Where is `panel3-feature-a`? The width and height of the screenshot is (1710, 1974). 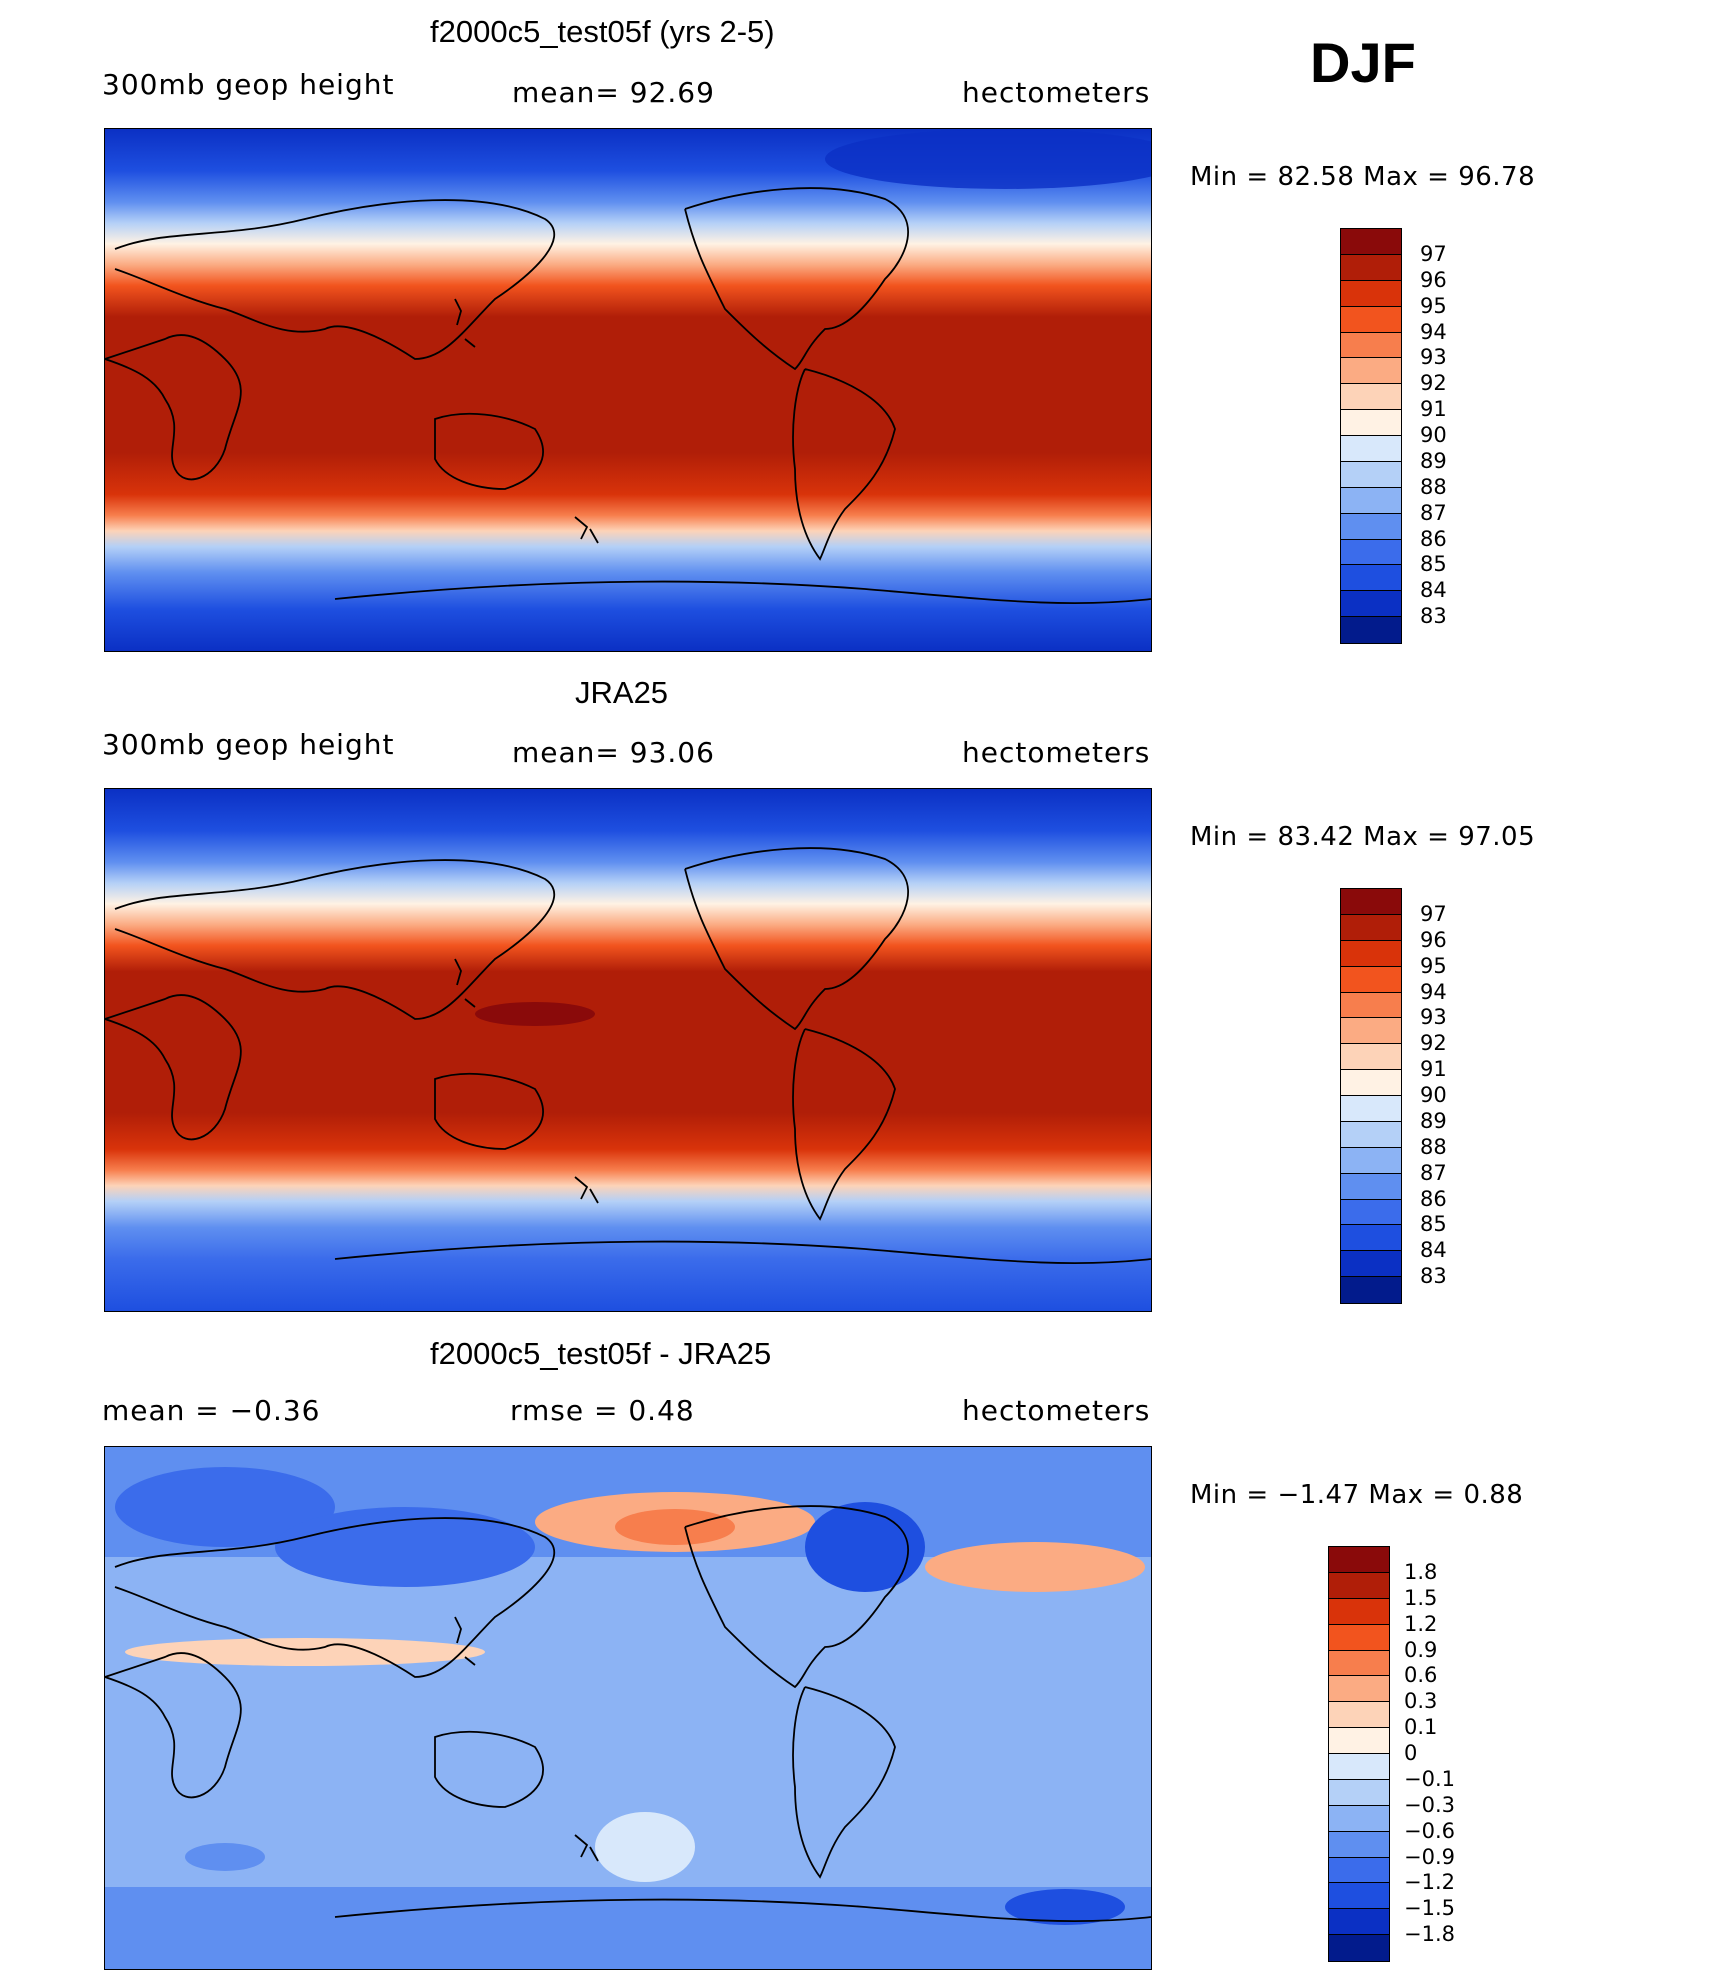
panel3-feature-a is located at coordinates (225, 1507).